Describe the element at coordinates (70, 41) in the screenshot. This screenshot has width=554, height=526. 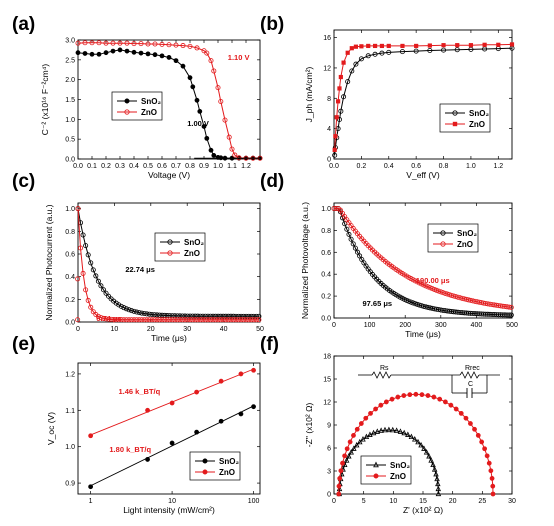
I see `y-tick-label: 3.0` at that location.